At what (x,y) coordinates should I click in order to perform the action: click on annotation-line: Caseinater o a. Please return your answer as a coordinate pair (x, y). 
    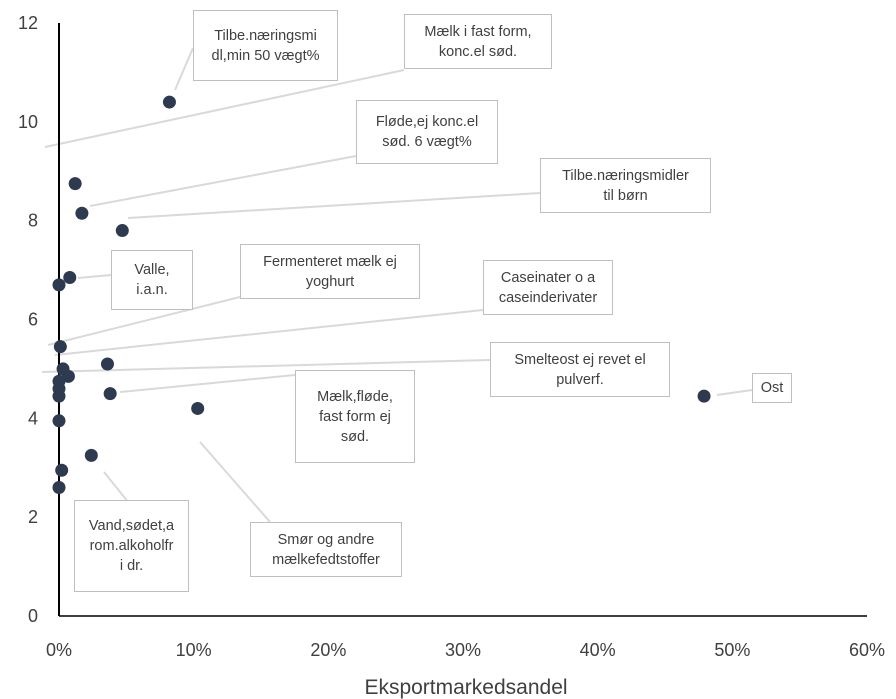
    Looking at the image, I should click on (548, 277).